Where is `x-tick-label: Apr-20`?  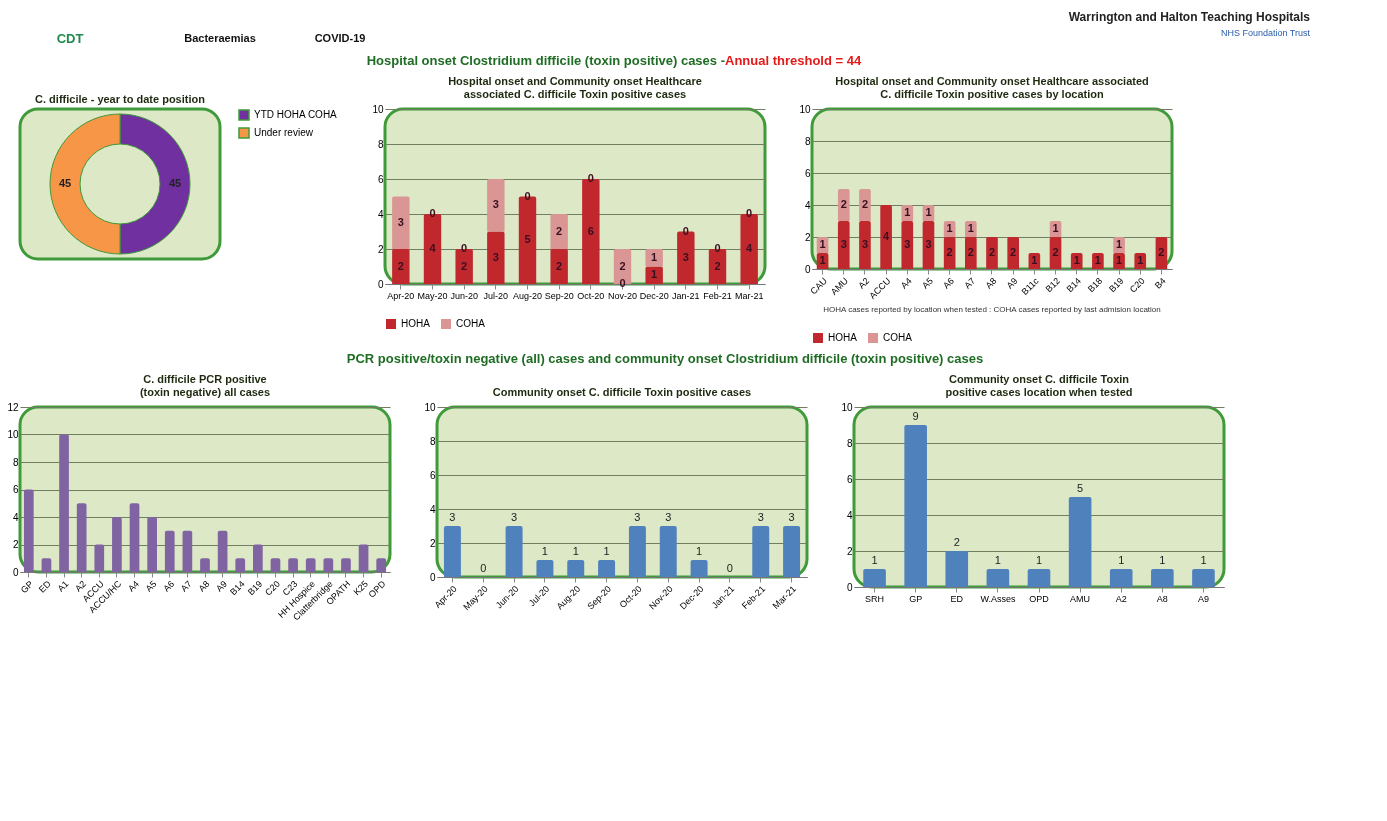
x-tick-label: Apr-20 is located at coordinates (401, 295).